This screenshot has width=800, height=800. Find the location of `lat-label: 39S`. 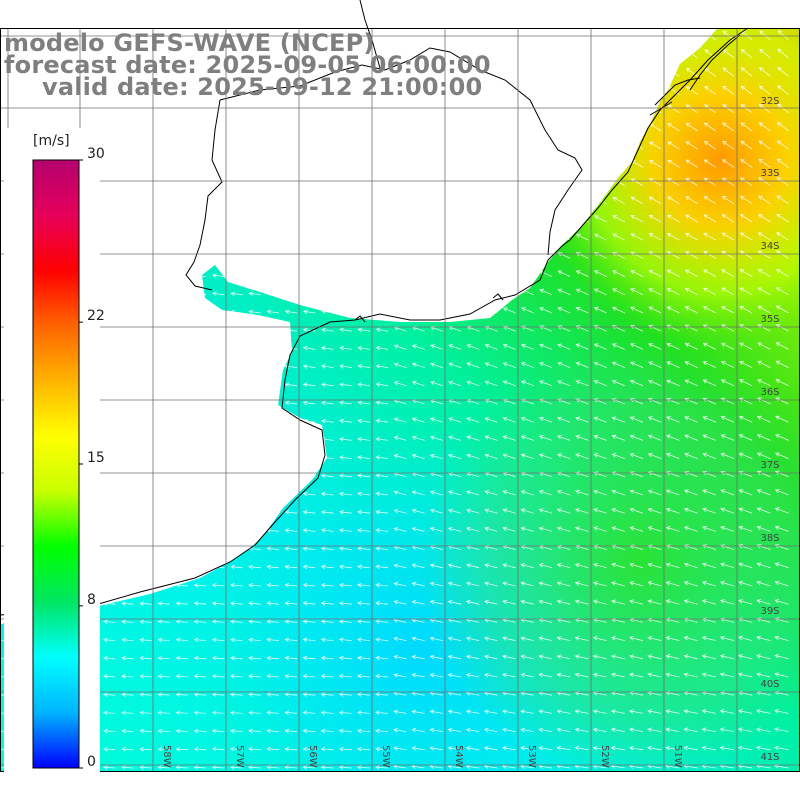

lat-label: 39S is located at coordinates (769, 611).